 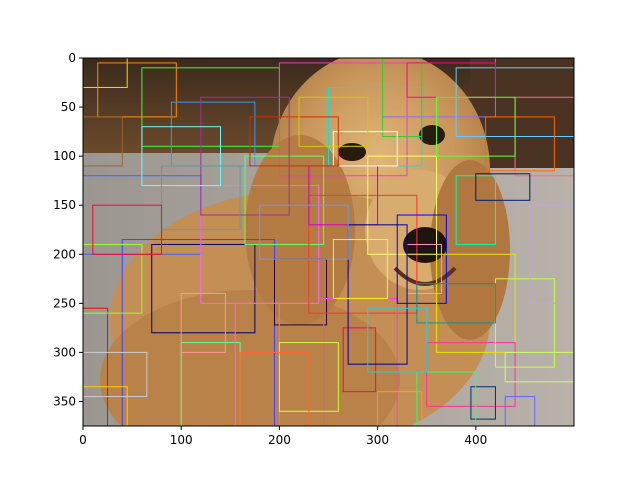 What do you see at coordinates (64, 205) in the screenshot?
I see `y-tick-label: 150` at bounding box center [64, 205].